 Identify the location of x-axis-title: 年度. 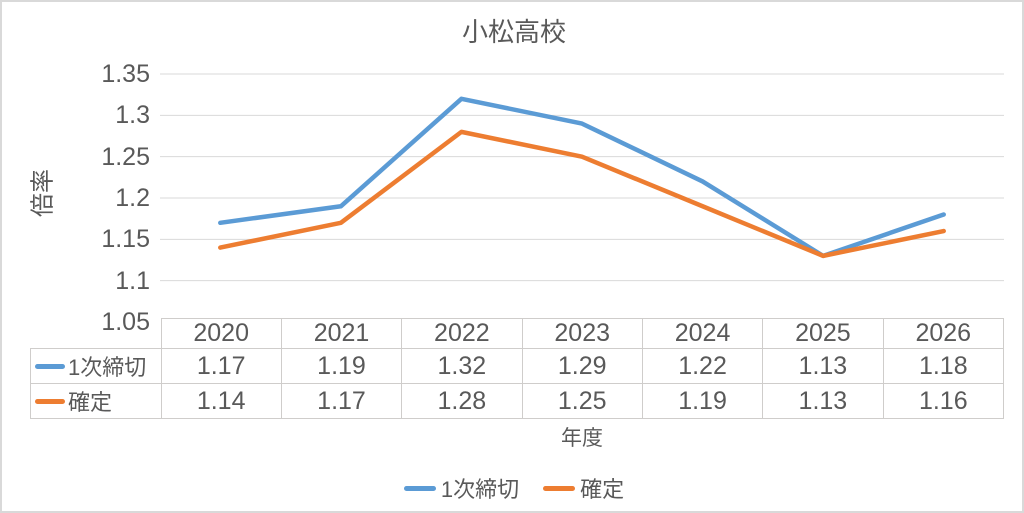
(582, 438).